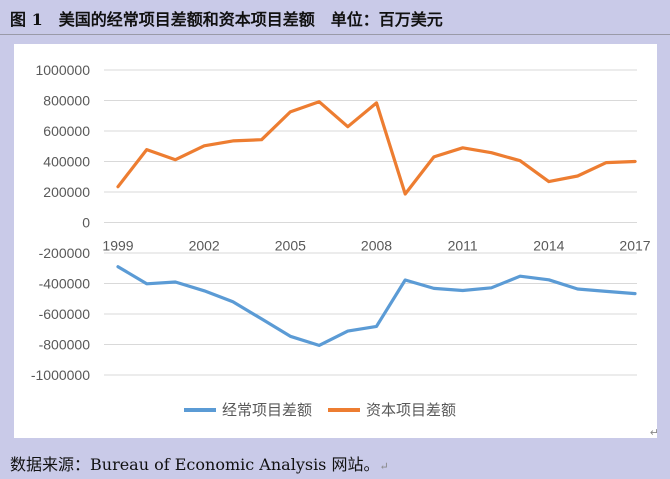  Describe the element at coordinates (204, 246) in the screenshot. I see `x-tick-label: 2002` at that location.